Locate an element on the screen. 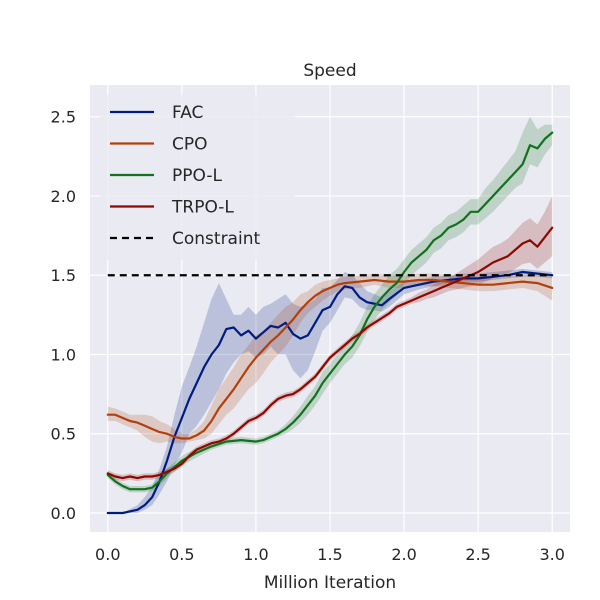 The height and width of the screenshot is (600, 600). x-tick-label: 2.0 is located at coordinates (403, 554).